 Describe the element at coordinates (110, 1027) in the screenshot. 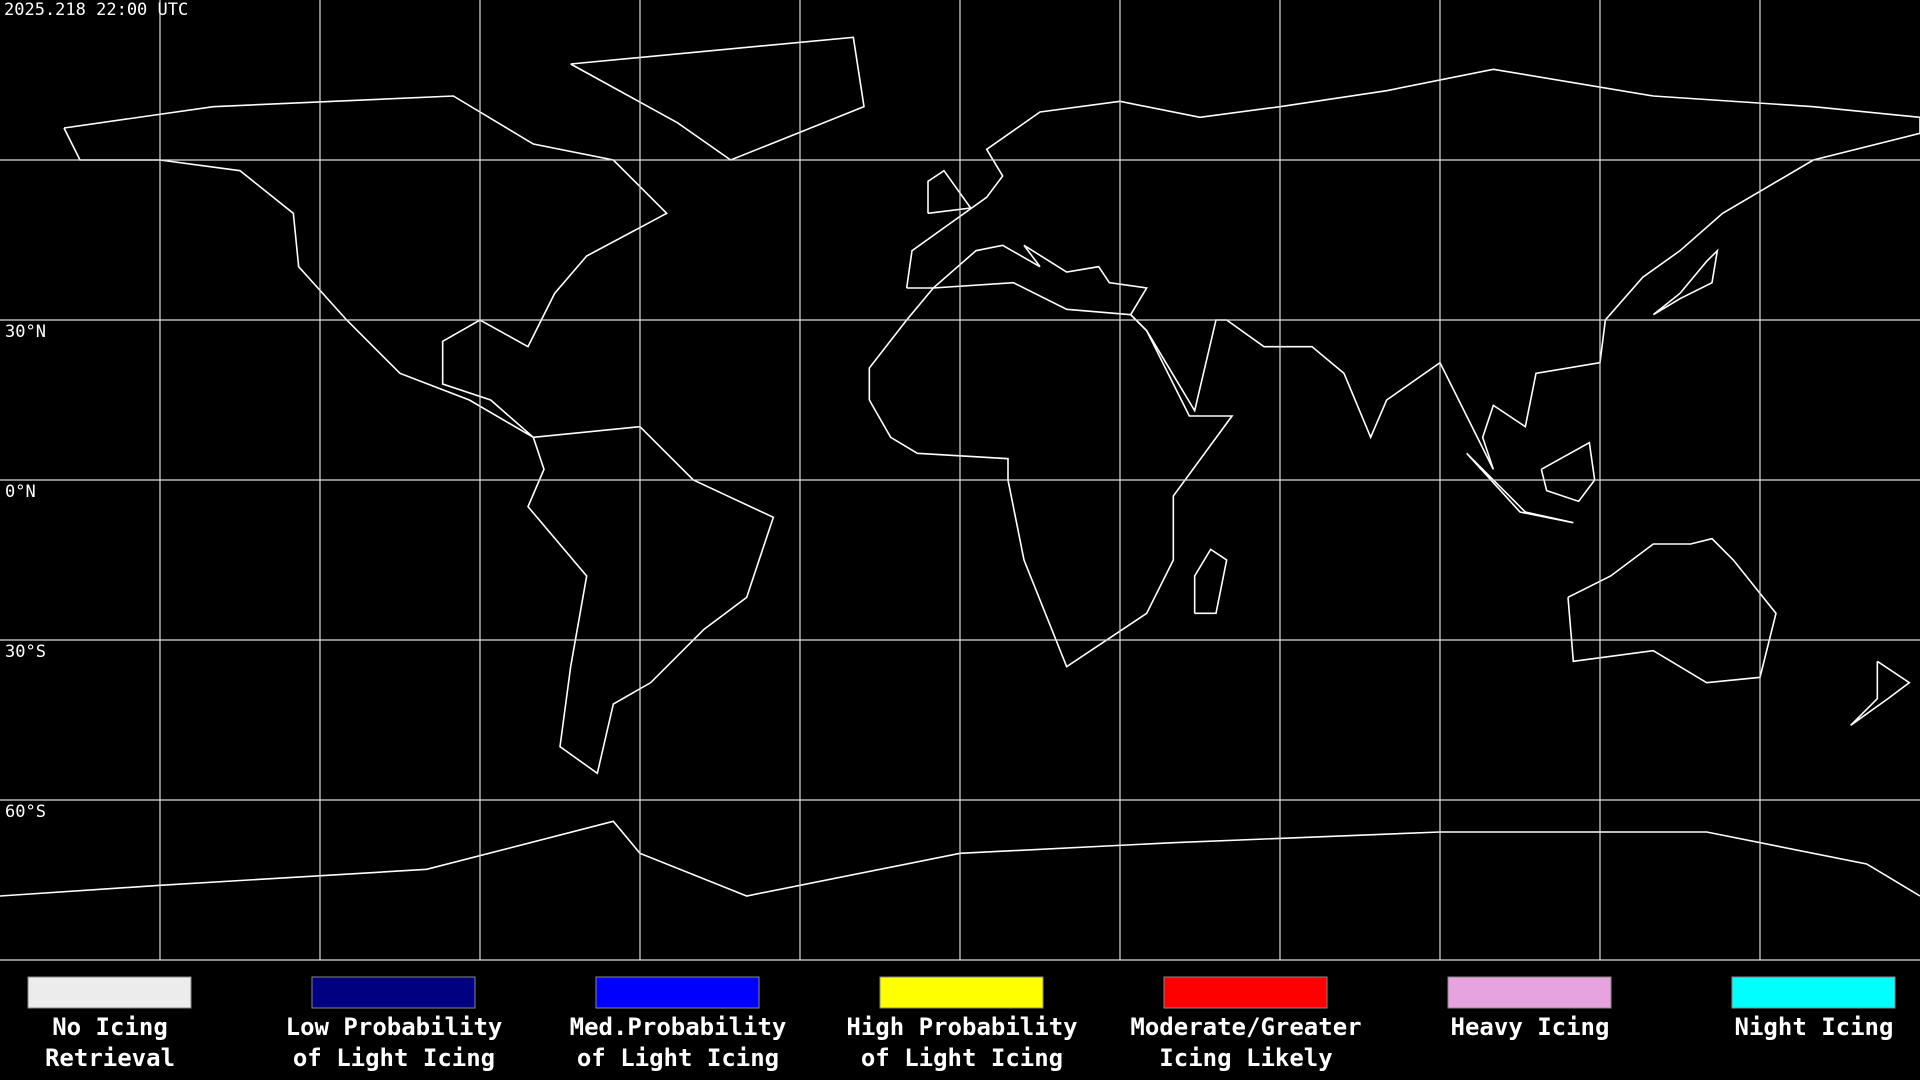

I see `legend-label: No Icing` at that location.